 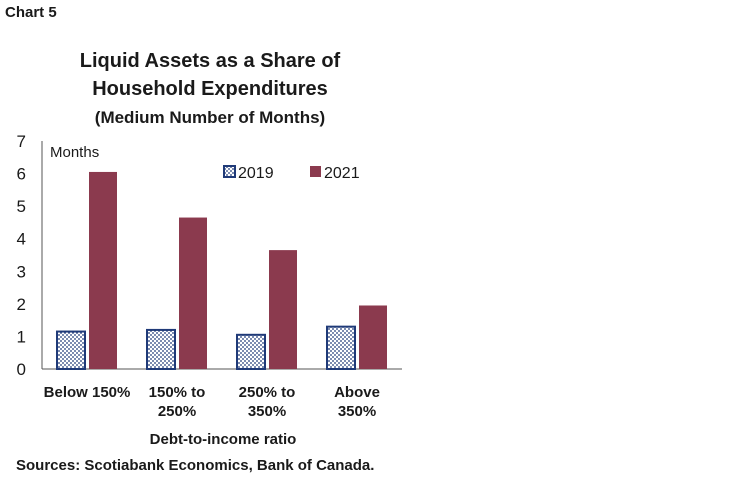 I want to click on legend-label-2021: 2021, so click(x=342, y=173).